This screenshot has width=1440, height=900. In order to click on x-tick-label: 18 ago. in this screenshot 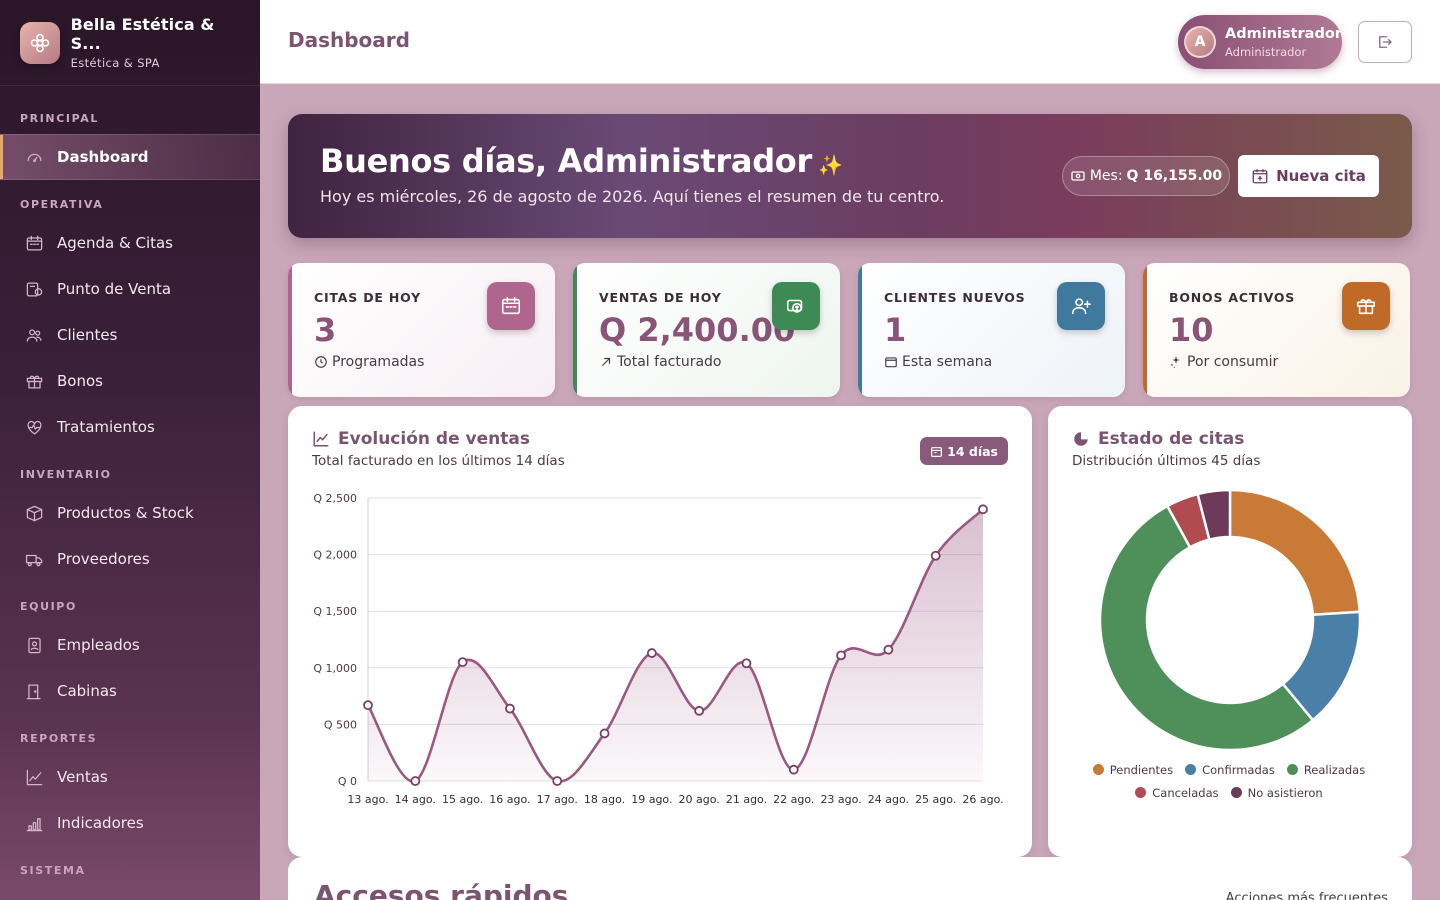, I will do `click(604, 799)`.